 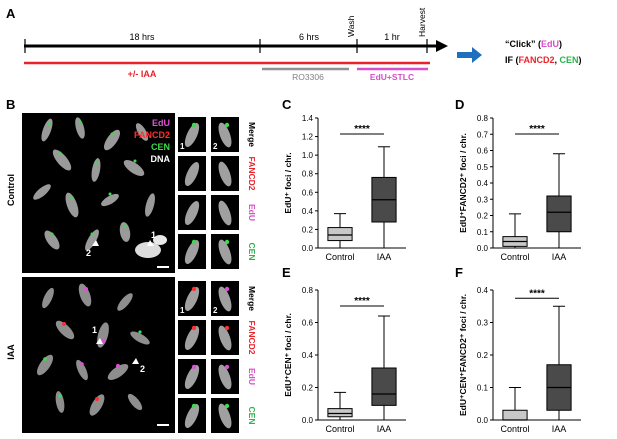 What do you see at coordinates (422, 22) in the screenshot?
I see `event-harvest: Harvest` at bounding box center [422, 22].